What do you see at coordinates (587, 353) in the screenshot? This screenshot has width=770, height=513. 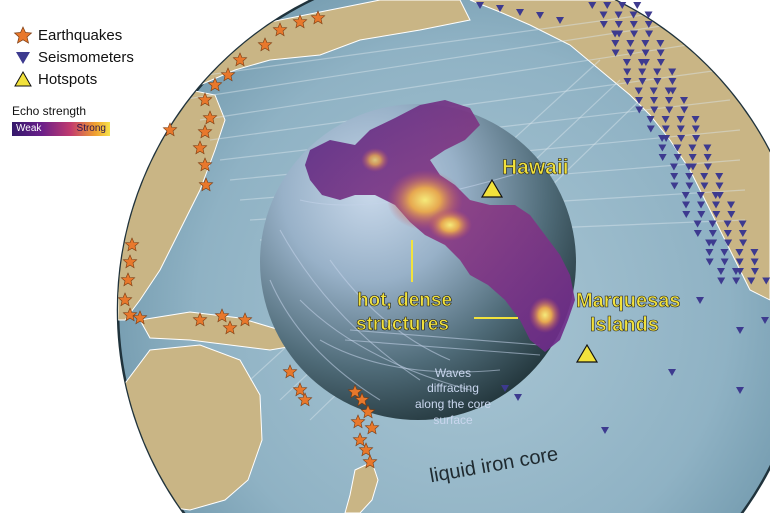 I see `marquesas-hotspot-marker` at bounding box center [587, 353].